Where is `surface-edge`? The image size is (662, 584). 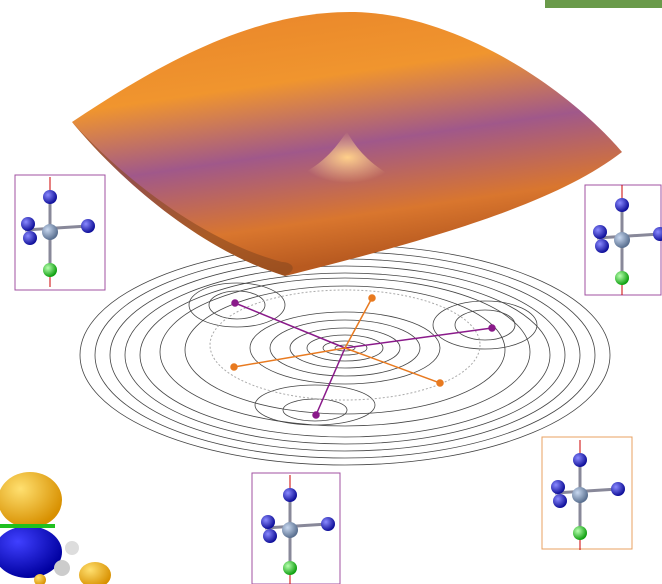
surface-edge is located at coordinates (182, 199).